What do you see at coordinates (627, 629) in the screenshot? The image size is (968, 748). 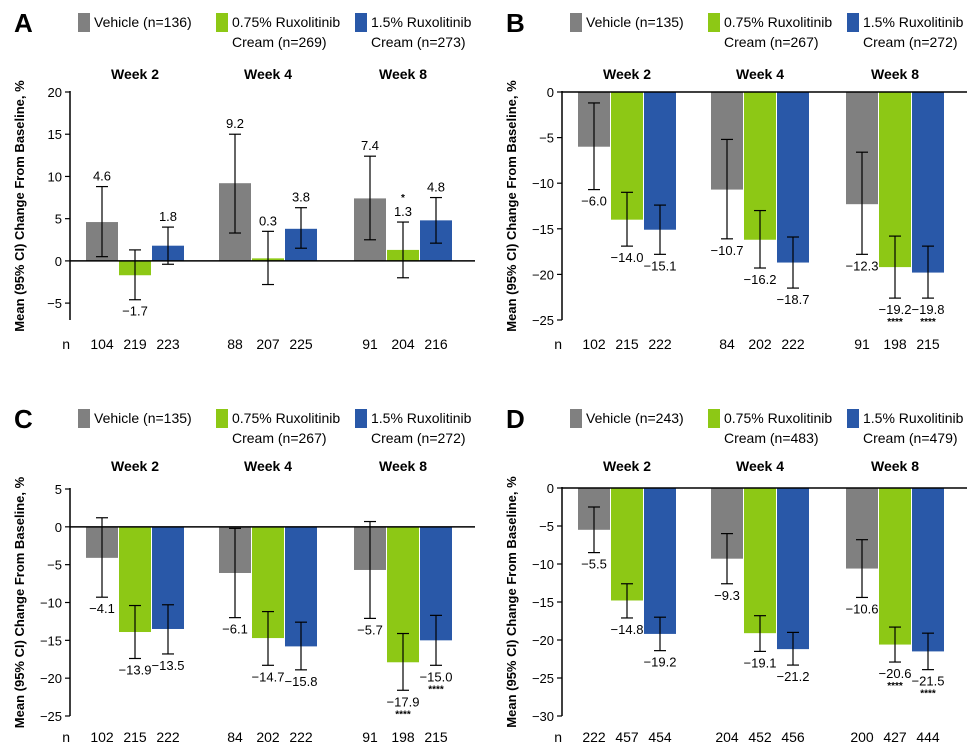 I see `data-label: −14.8` at bounding box center [627, 629].